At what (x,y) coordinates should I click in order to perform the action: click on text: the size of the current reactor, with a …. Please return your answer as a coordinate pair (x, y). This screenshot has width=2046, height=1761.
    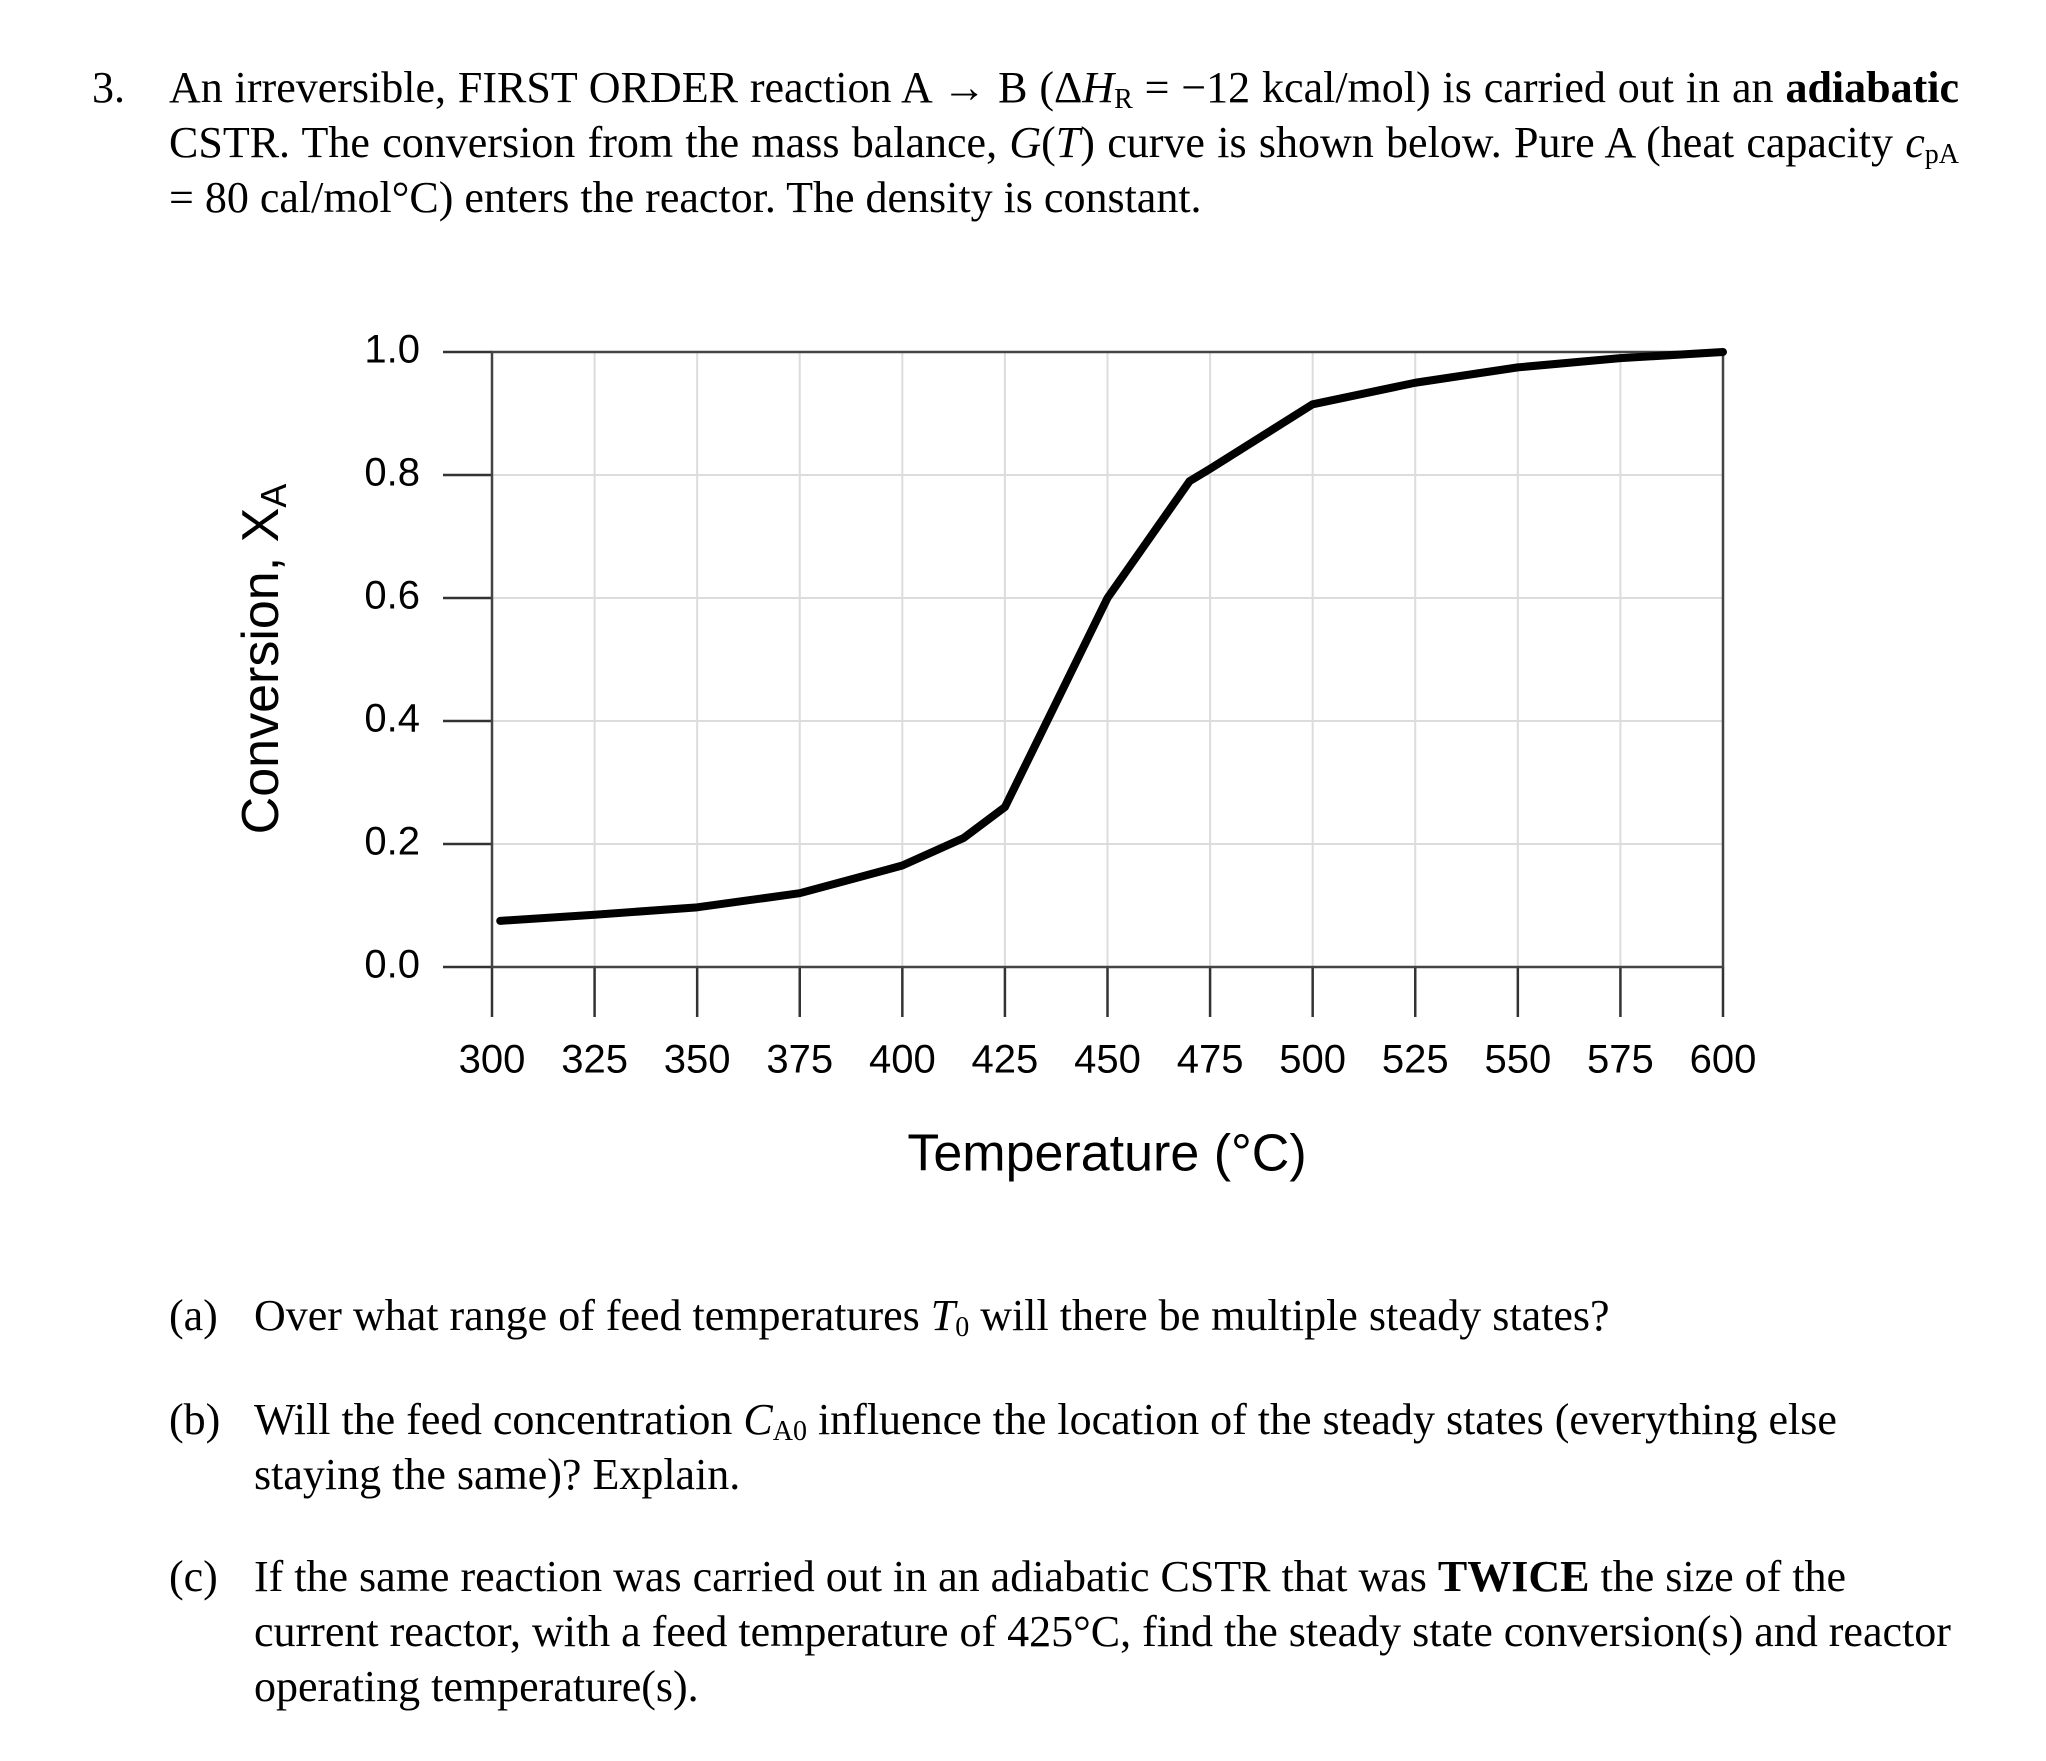
    Looking at the image, I should click on (1102, 1631).